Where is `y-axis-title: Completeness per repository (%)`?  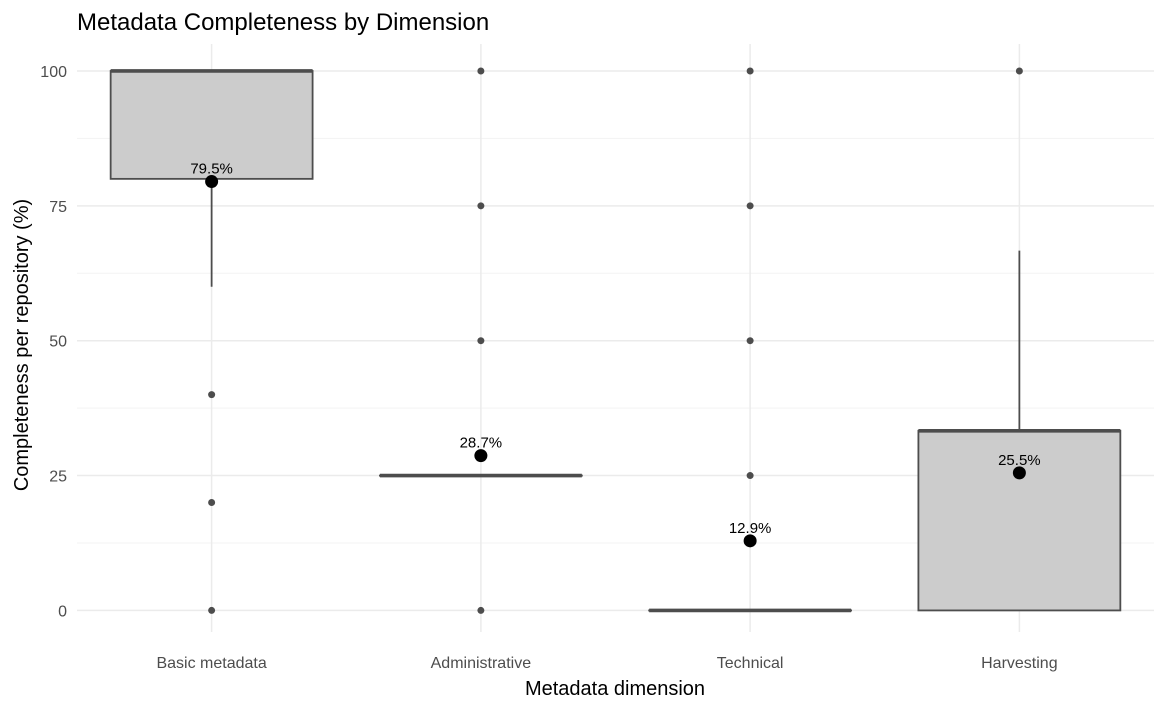 y-axis-title: Completeness per repository (%) is located at coordinates (22, 345).